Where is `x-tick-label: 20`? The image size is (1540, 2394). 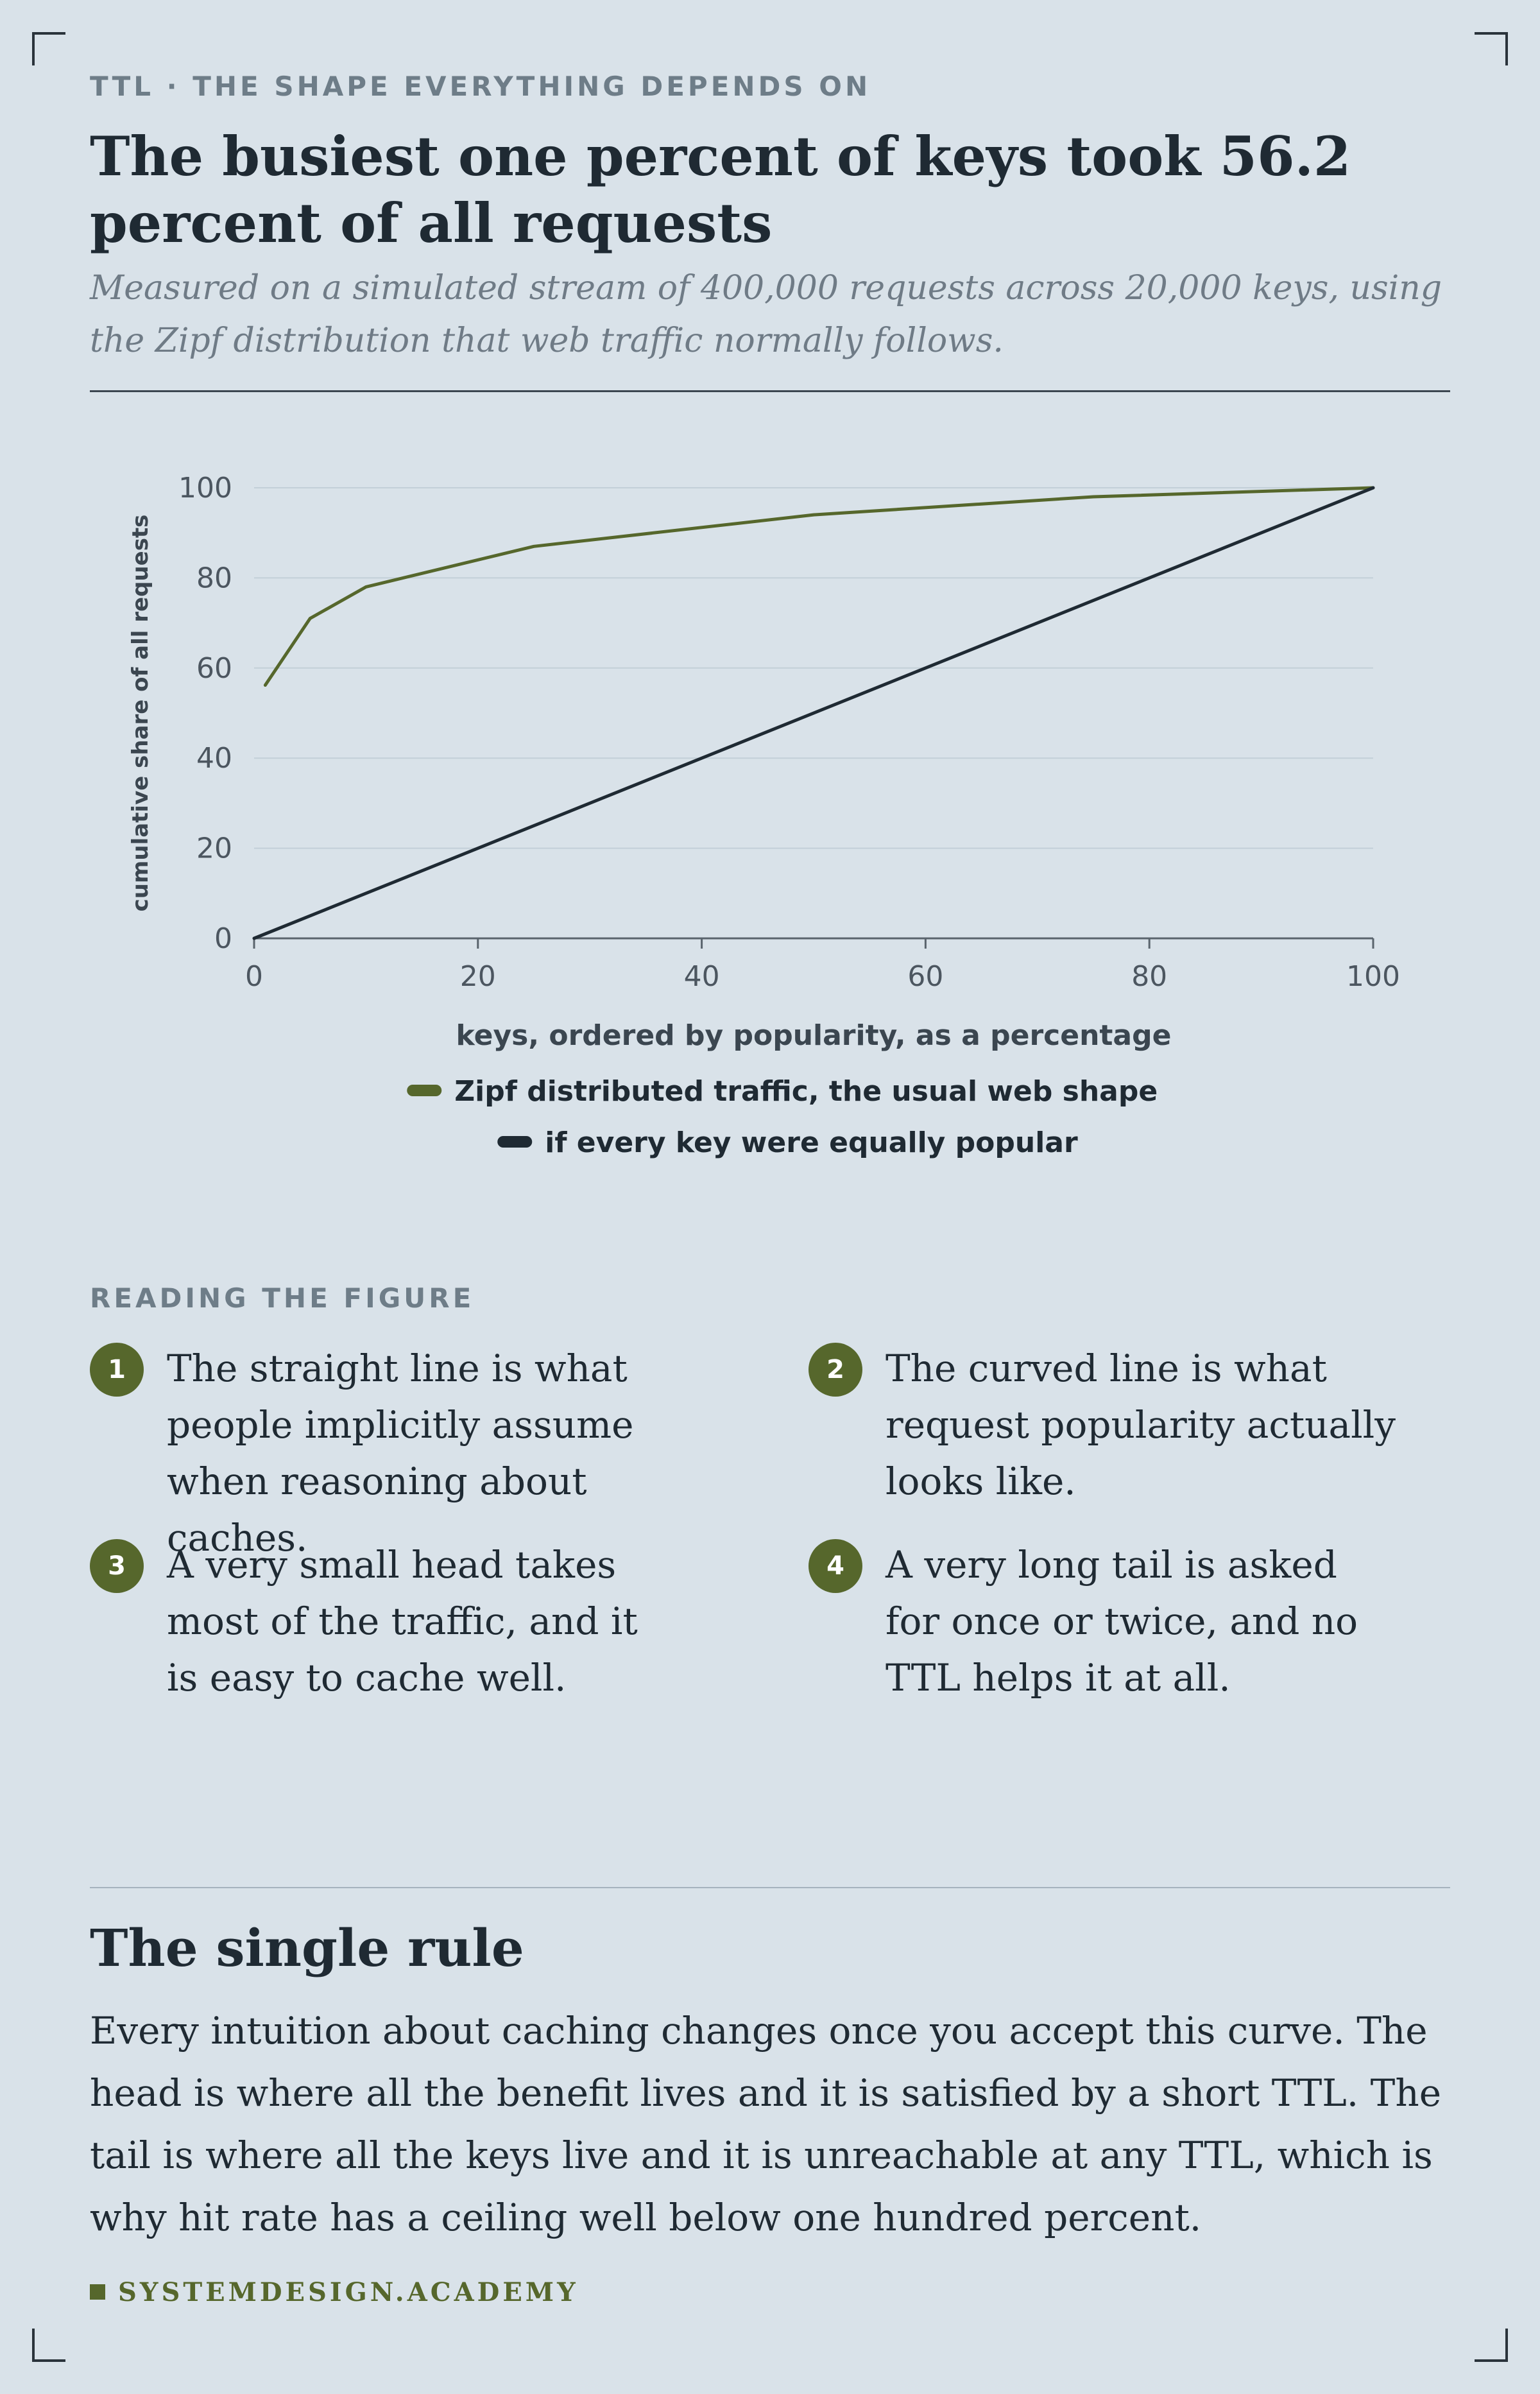 x-tick-label: 20 is located at coordinates (478, 976).